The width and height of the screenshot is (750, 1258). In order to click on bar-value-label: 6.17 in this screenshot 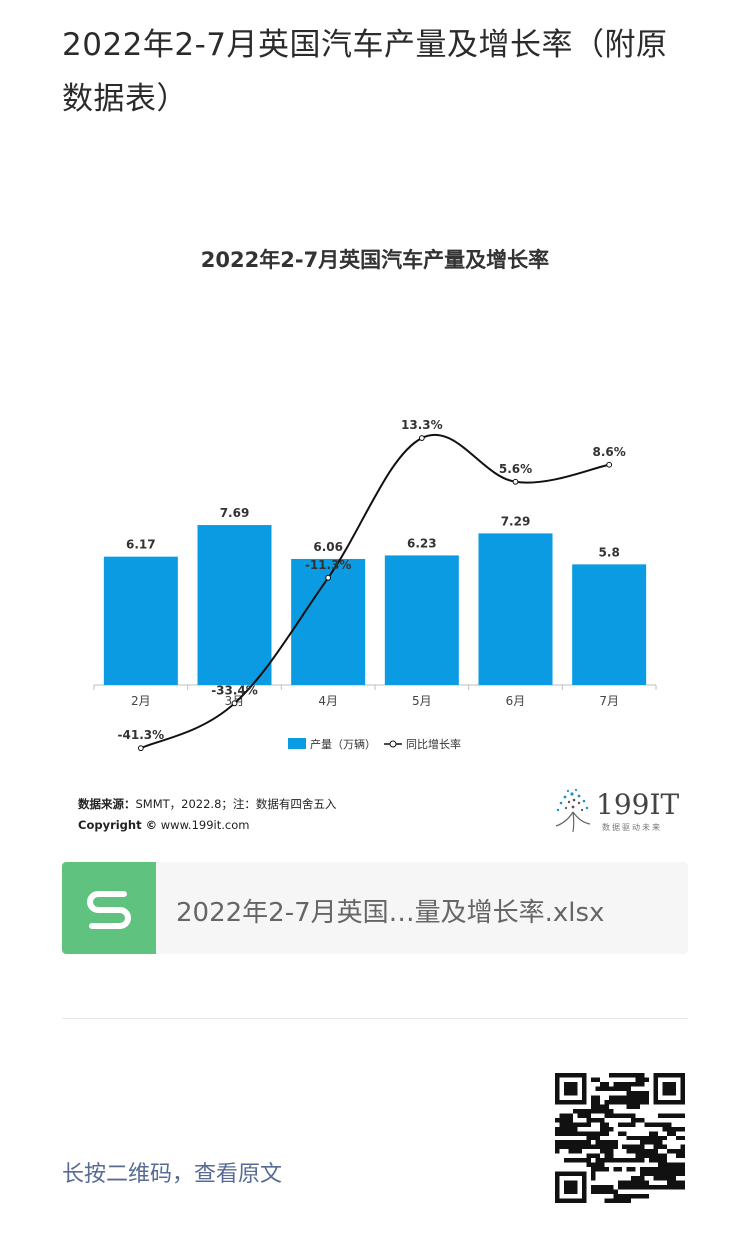, I will do `click(141, 545)`.